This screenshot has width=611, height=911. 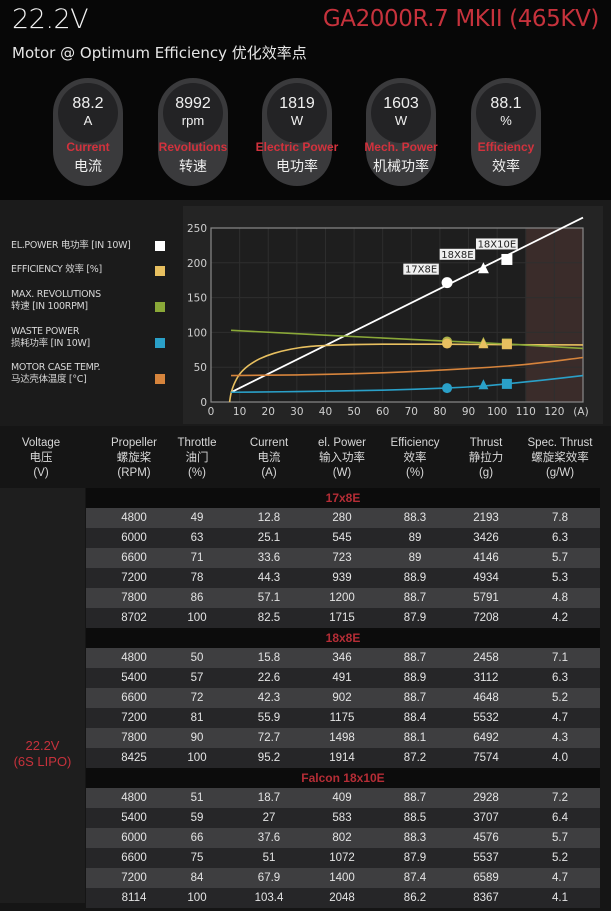 I want to click on gauge-label-en: Mech. Power, so click(x=401, y=147).